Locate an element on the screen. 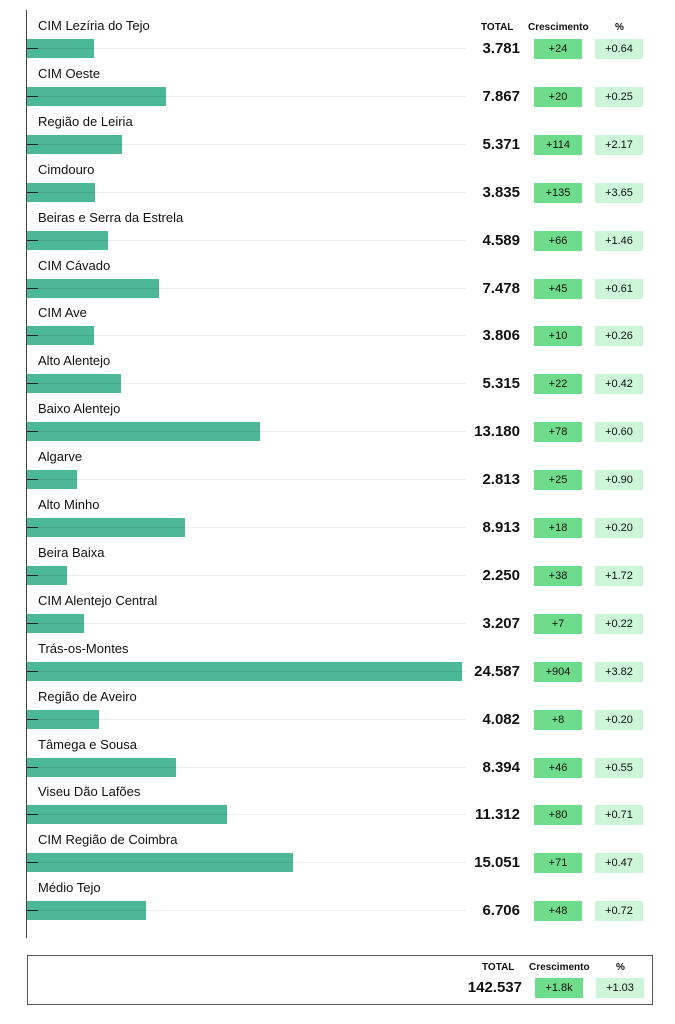 This screenshot has height=1024, width=675. category-label: CIM Lezíria do Tejo is located at coordinates (94, 25).